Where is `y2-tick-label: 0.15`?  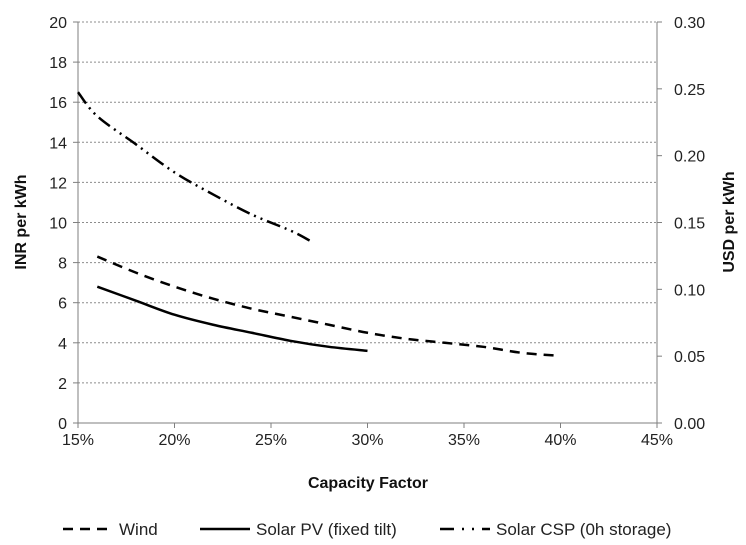 y2-tick-label: 0.15 is located at coordinates (689, 224).